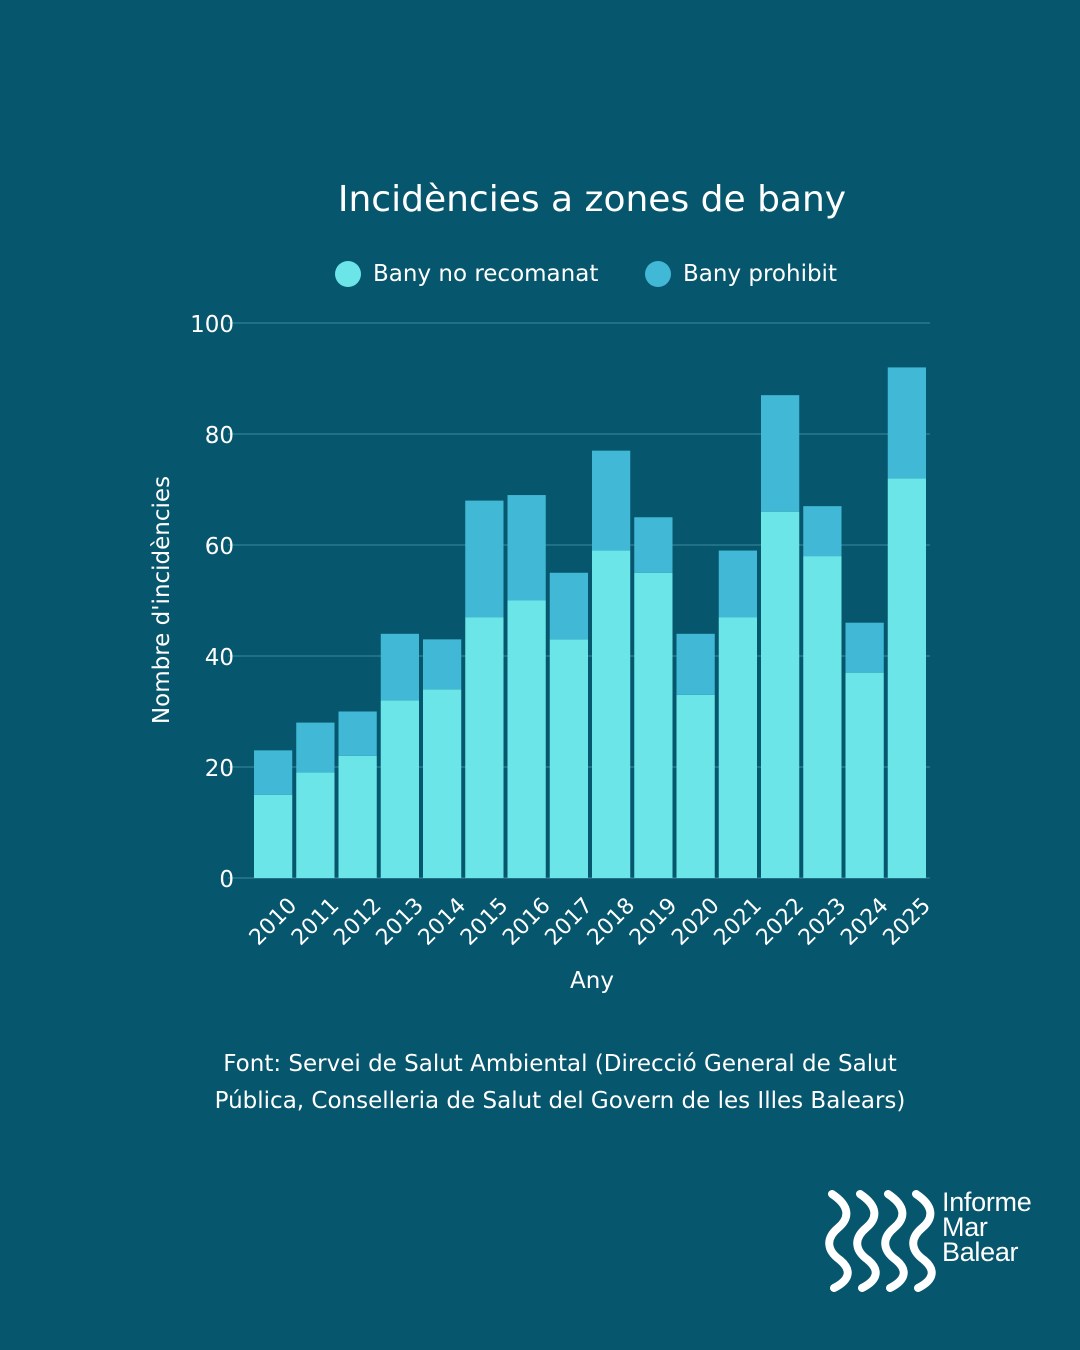 The height and width of the screenshot is (1350, 1080). What do you see at coordinates (822, 717) in the screenshot?
I see `bar-2023-no-recomanat` at bounding box center [822, 717].